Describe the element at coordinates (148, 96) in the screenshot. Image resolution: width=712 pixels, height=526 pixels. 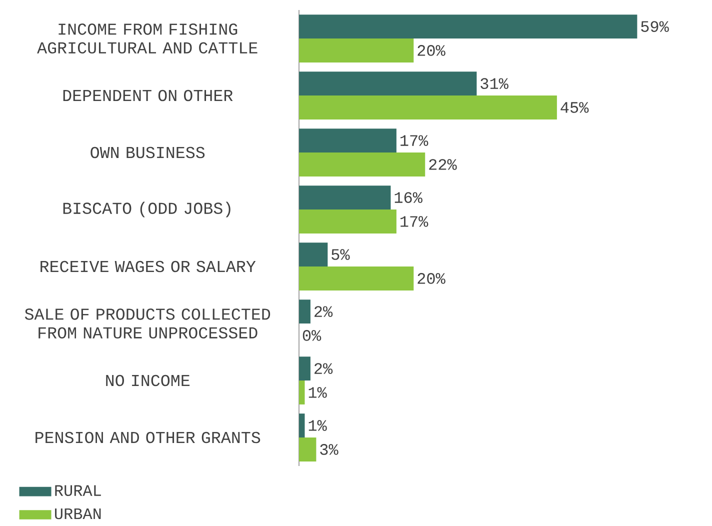
I see `y-tick-label: DEPENDENT ON OTHER` at that location.